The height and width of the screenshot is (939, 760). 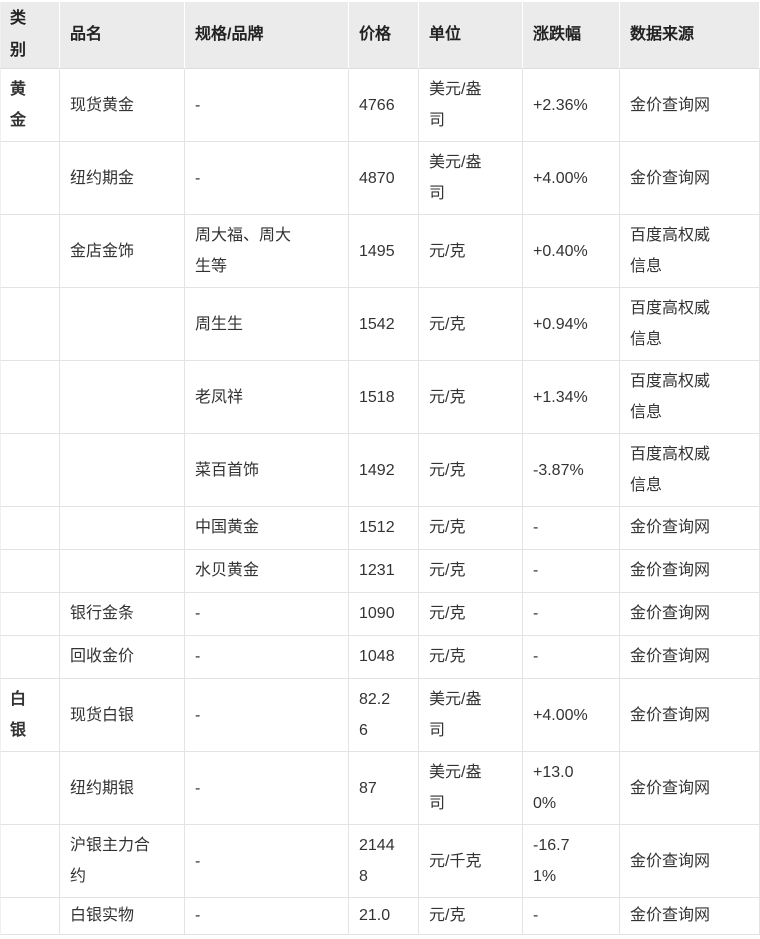 What do you see at coordinates (384, 397) in the screenshot?
I see `cell-price: 1518` at bounding box center [384, 397].